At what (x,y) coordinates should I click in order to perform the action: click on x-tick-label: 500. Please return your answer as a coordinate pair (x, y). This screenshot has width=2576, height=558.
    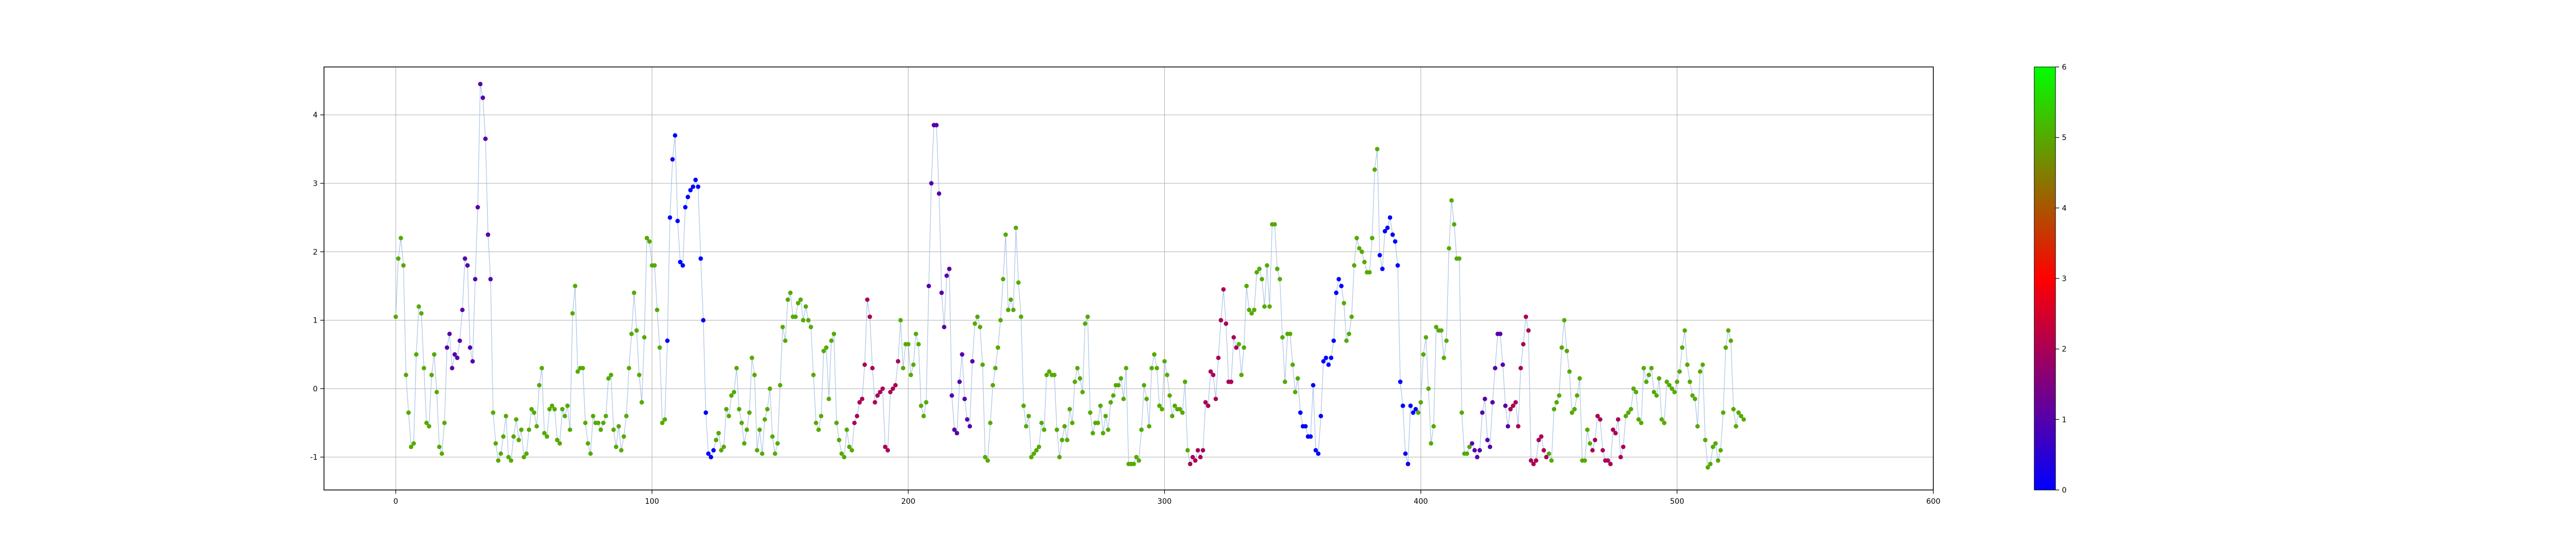
    Looking at the image, I should click on (1677, 502).